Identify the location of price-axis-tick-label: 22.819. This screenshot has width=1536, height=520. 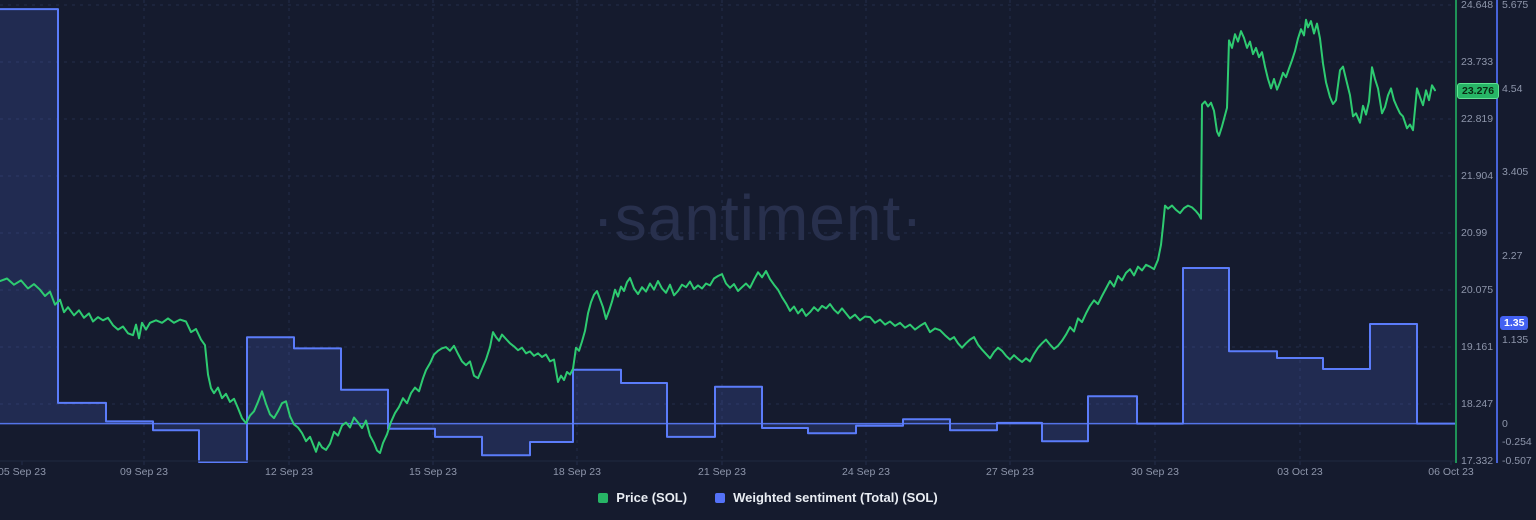
(1477, 119).